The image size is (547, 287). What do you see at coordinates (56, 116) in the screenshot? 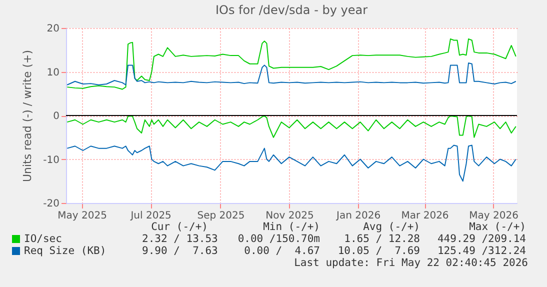
I see `y-tick-label: 0` at bounding box center [56, 116].